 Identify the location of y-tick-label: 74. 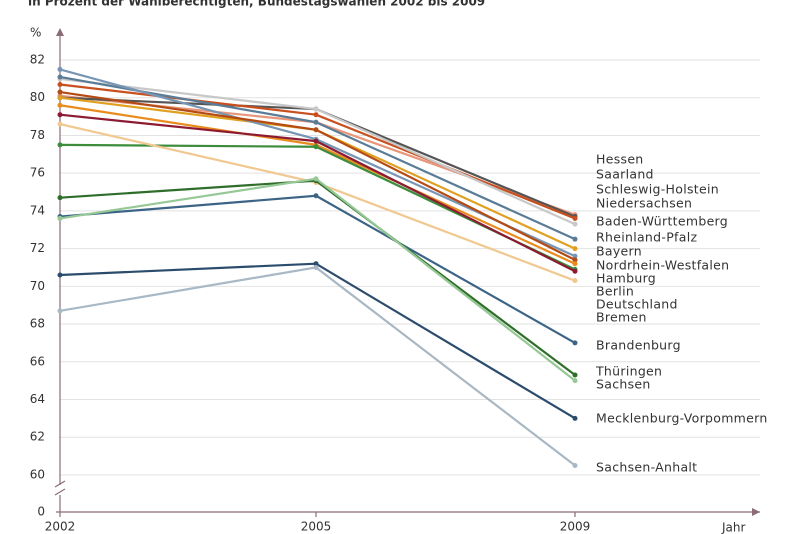
(37, 210).